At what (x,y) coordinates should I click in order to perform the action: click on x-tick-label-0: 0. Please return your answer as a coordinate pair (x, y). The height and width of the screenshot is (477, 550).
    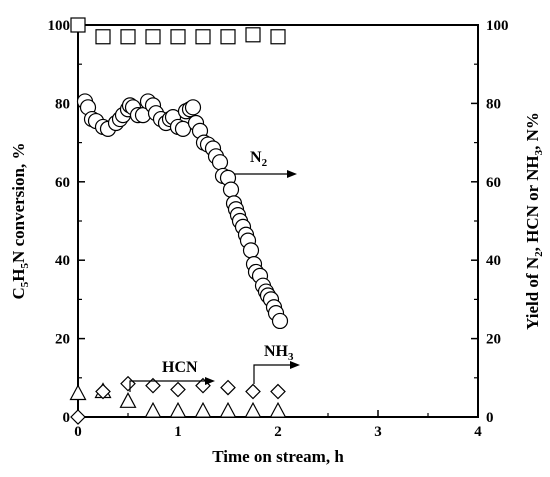
    Looking at the image, I should click on (78, 432).